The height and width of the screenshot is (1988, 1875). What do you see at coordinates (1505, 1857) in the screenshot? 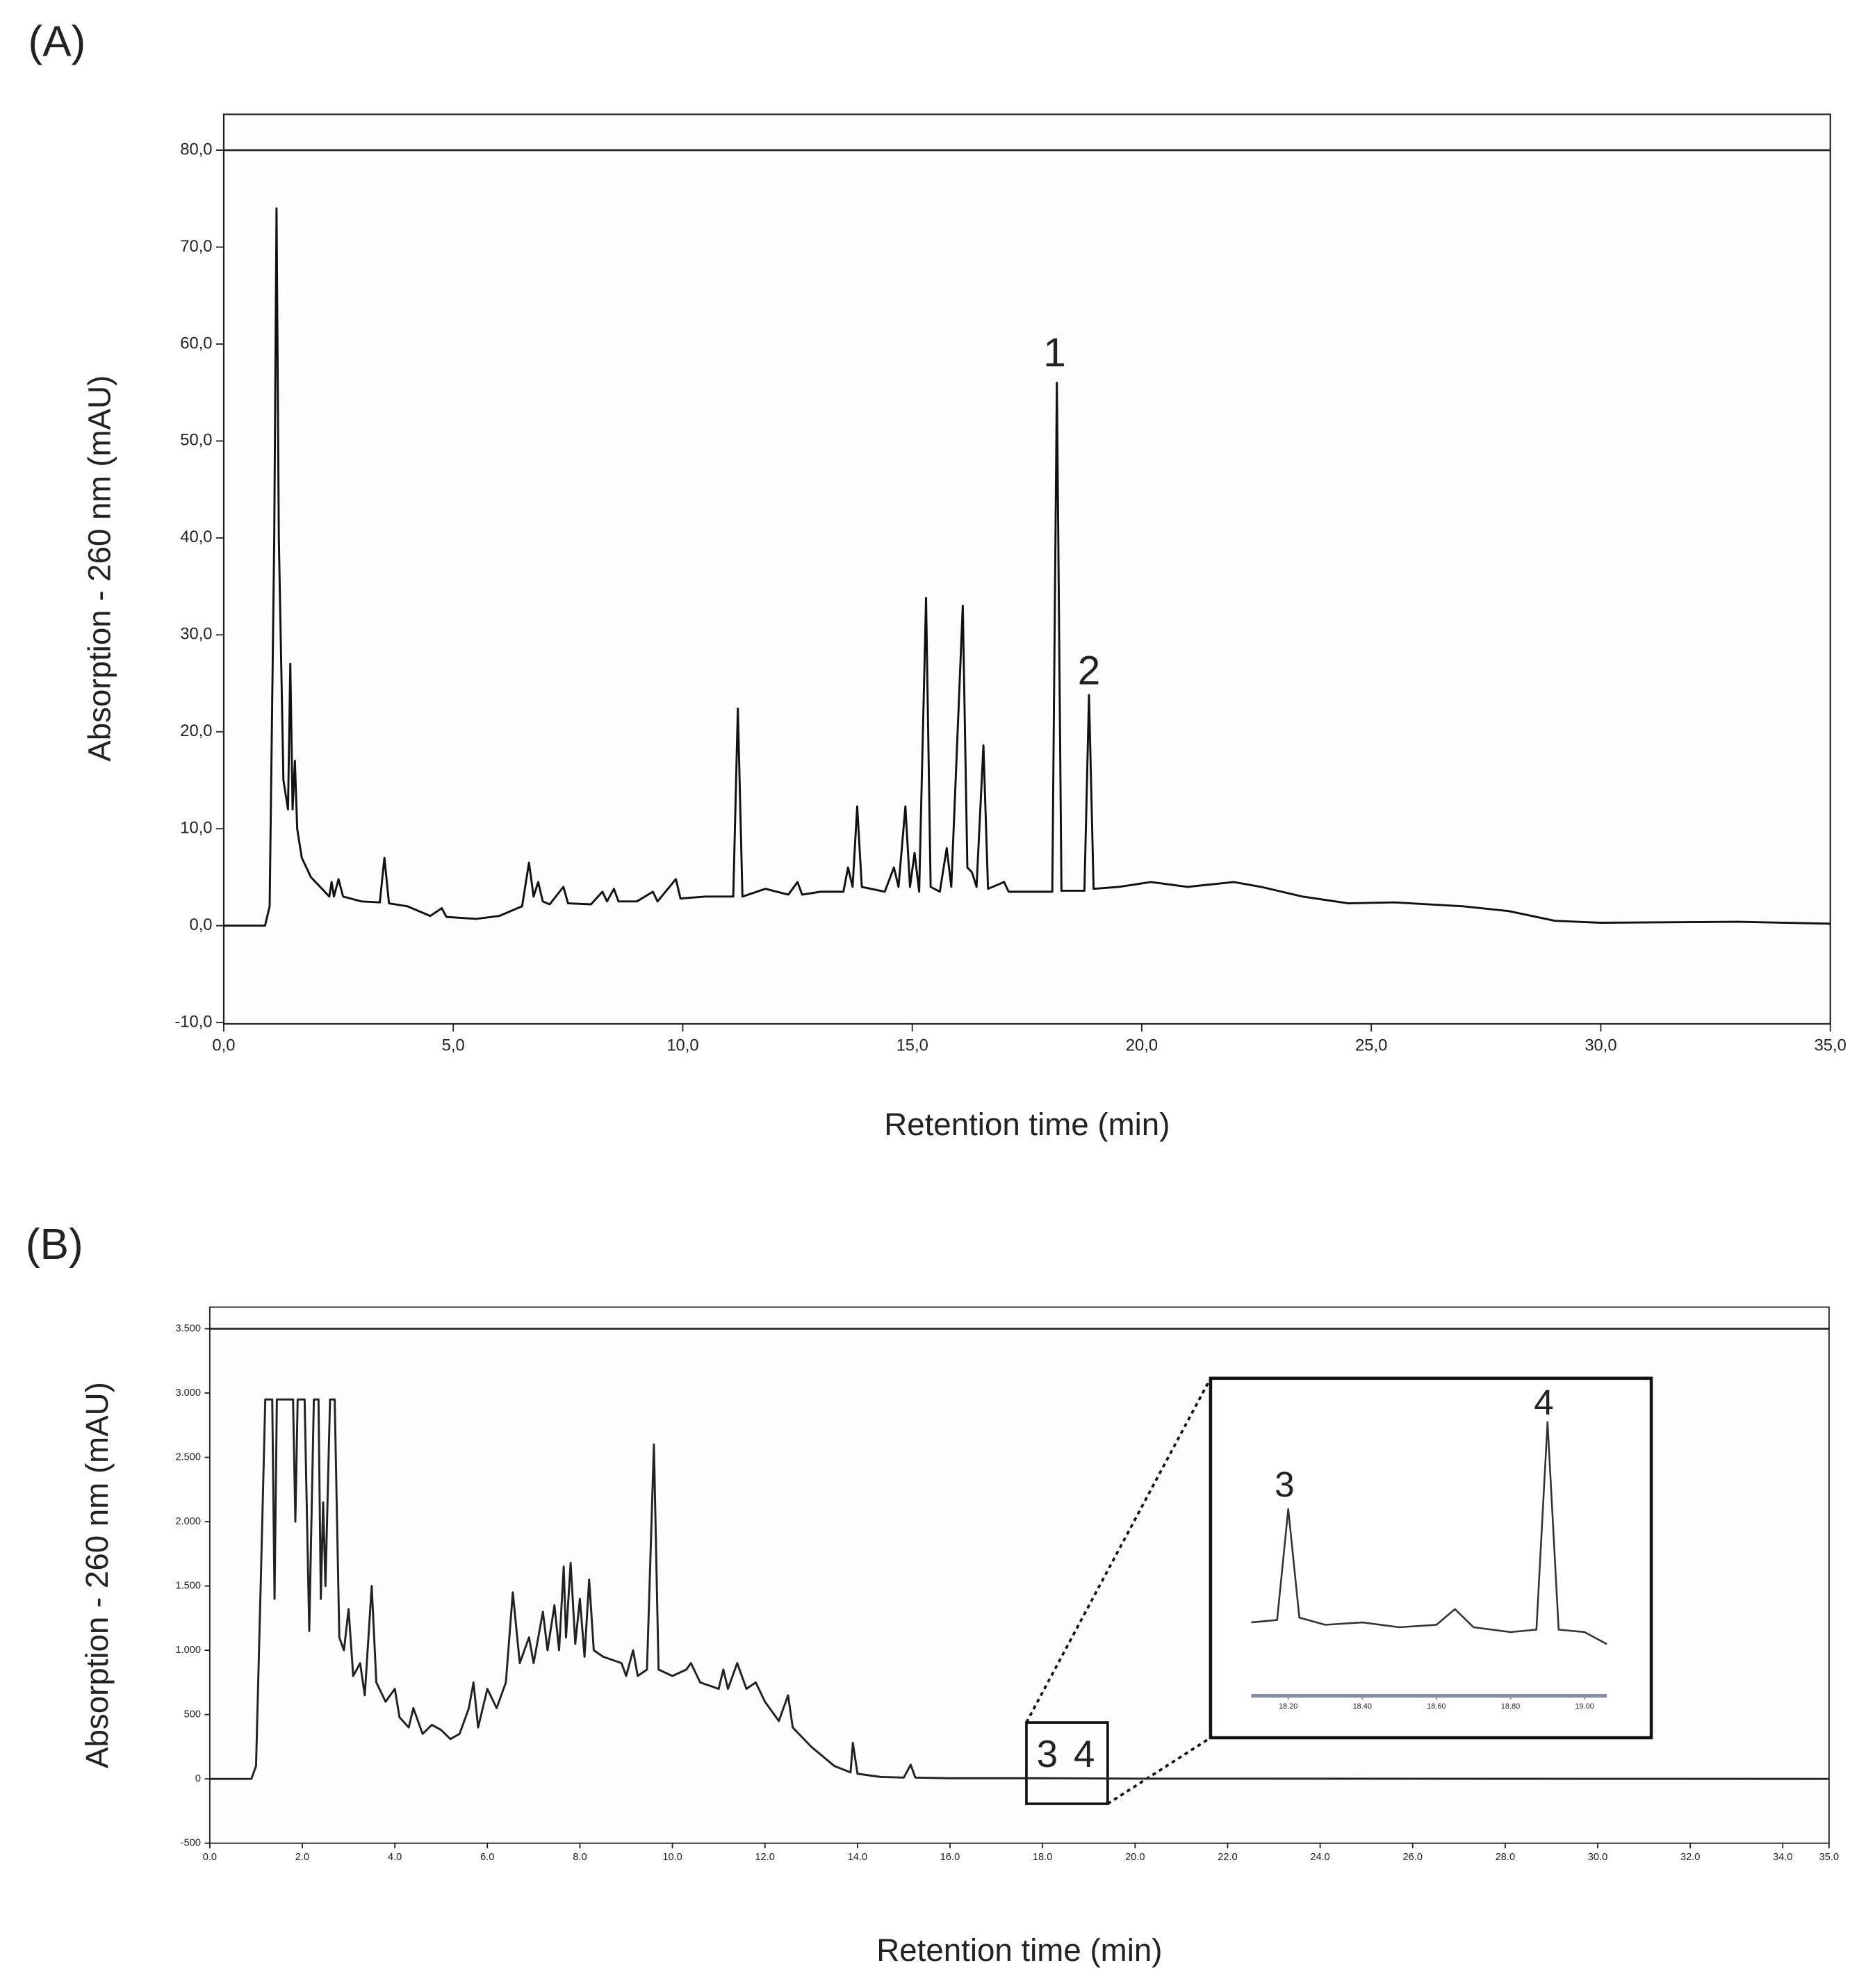
I see `x-tick-label: 28.0` at bounding box center [1505, 1857].